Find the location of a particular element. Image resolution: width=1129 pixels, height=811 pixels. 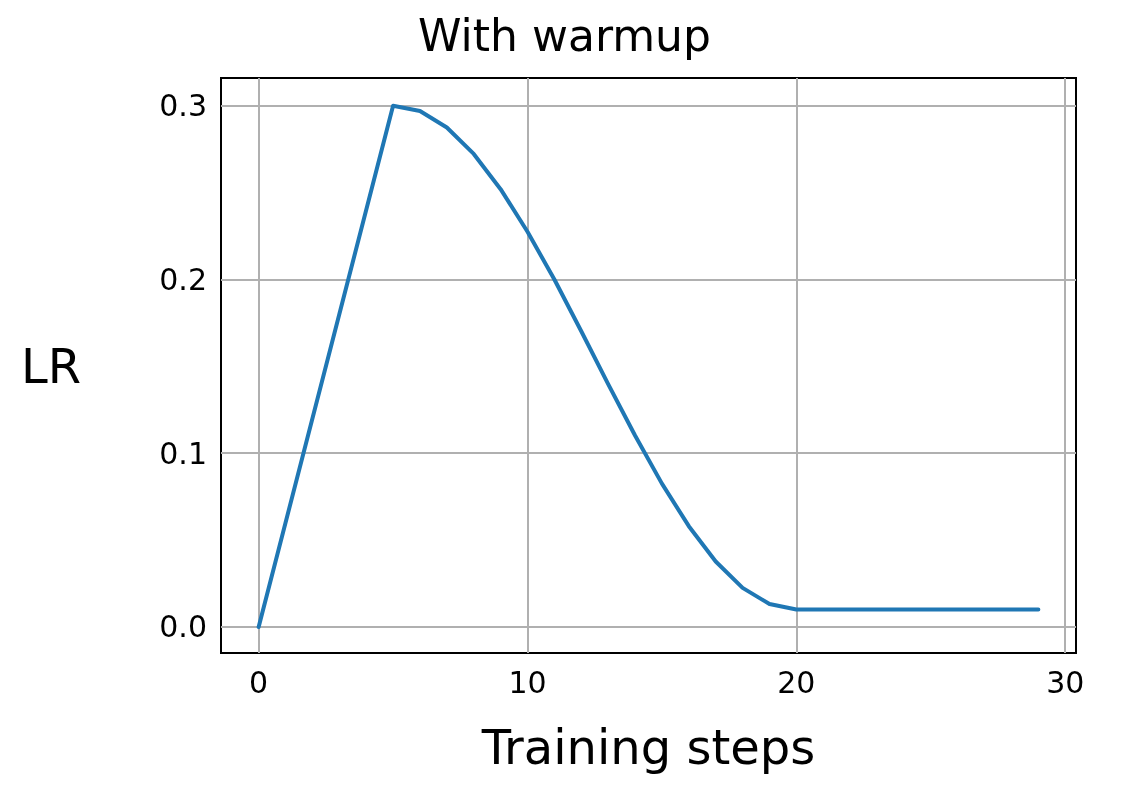

x-tick-label: 20 is located at coordinates (796, 682).